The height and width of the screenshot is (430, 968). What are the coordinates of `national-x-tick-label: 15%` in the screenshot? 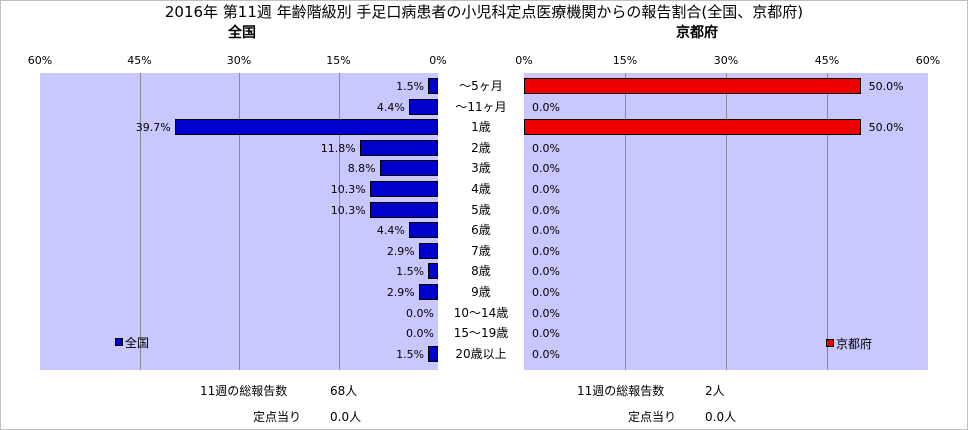 It's located at (338, 60).